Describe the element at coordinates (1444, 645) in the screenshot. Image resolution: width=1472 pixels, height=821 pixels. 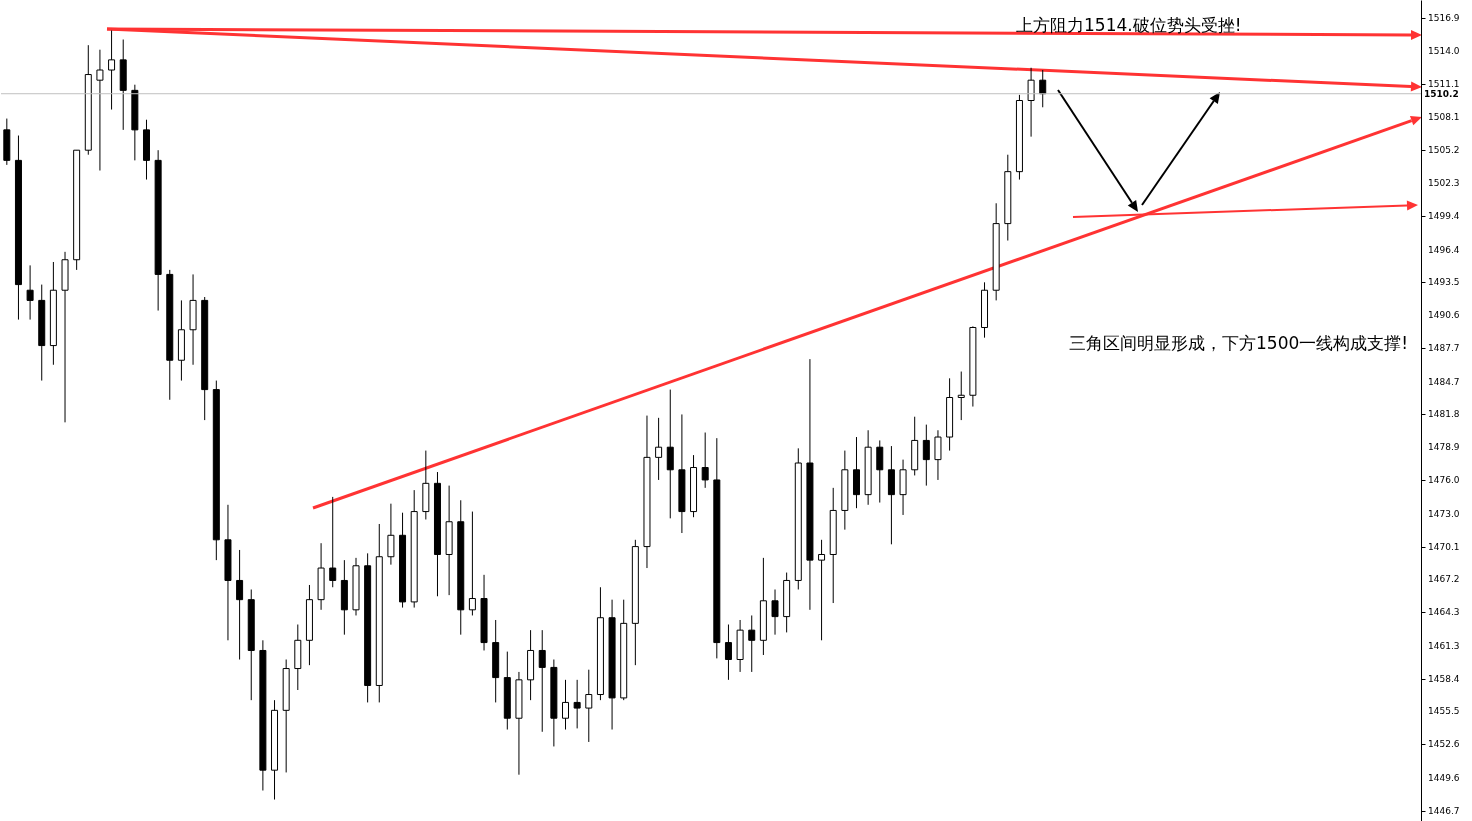
I see `y-tick-label: 1461.3` at that location.